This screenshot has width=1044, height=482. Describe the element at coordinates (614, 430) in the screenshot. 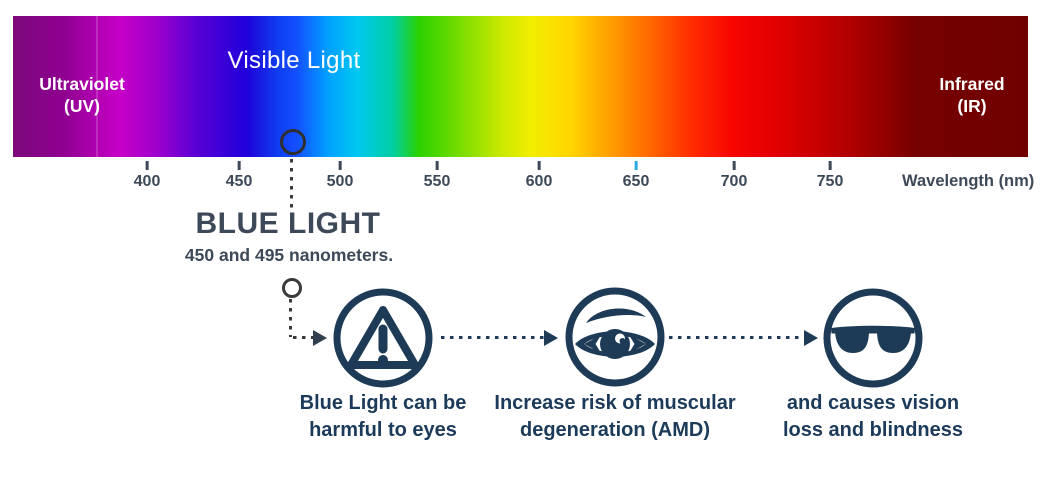

I see `caption-line: degeneration (AMD)` at that location.